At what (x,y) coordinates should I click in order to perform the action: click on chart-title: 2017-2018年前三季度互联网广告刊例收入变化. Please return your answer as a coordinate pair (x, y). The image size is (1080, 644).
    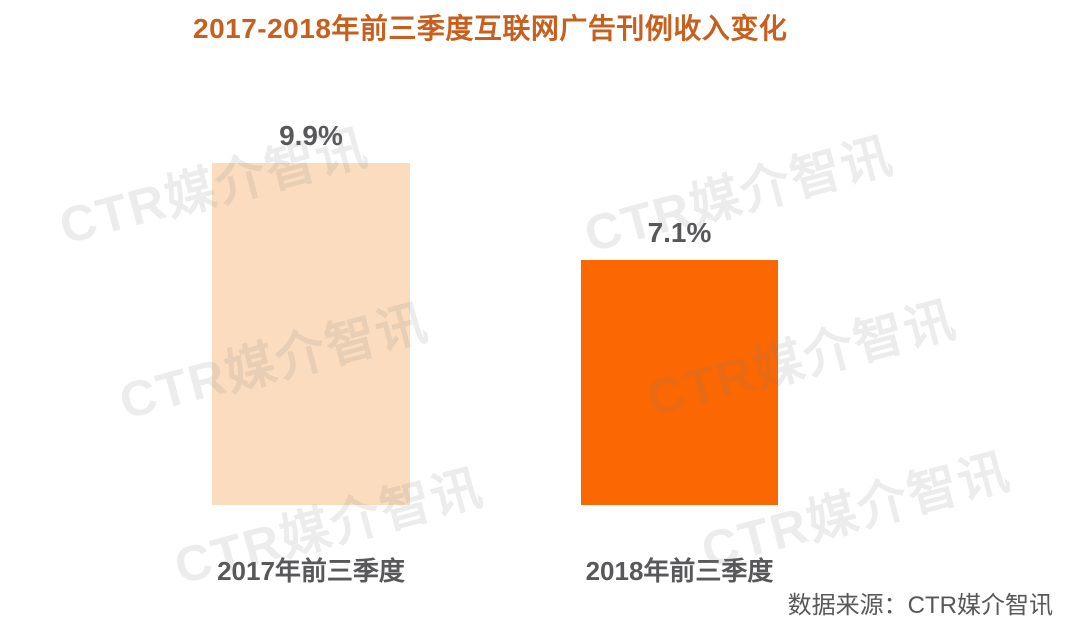
    Looking at the image, I should click on (490, 28).